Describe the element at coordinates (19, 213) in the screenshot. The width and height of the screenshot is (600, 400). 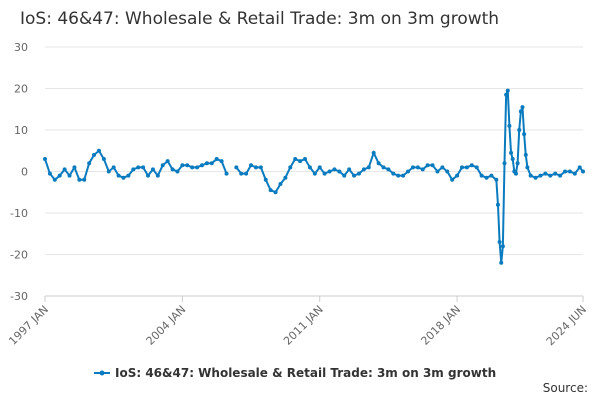
I see `y-tick-label: -10` at that location.